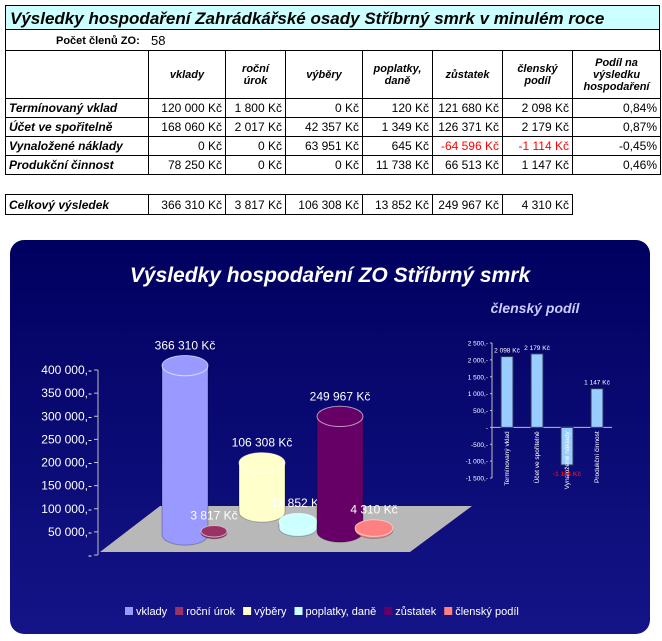 The height and width of the screenshot is (641, 662). Describe the element at coordinates (597, 383) in the screenshot. I see `value-label: 1 147 Kč` at that location.